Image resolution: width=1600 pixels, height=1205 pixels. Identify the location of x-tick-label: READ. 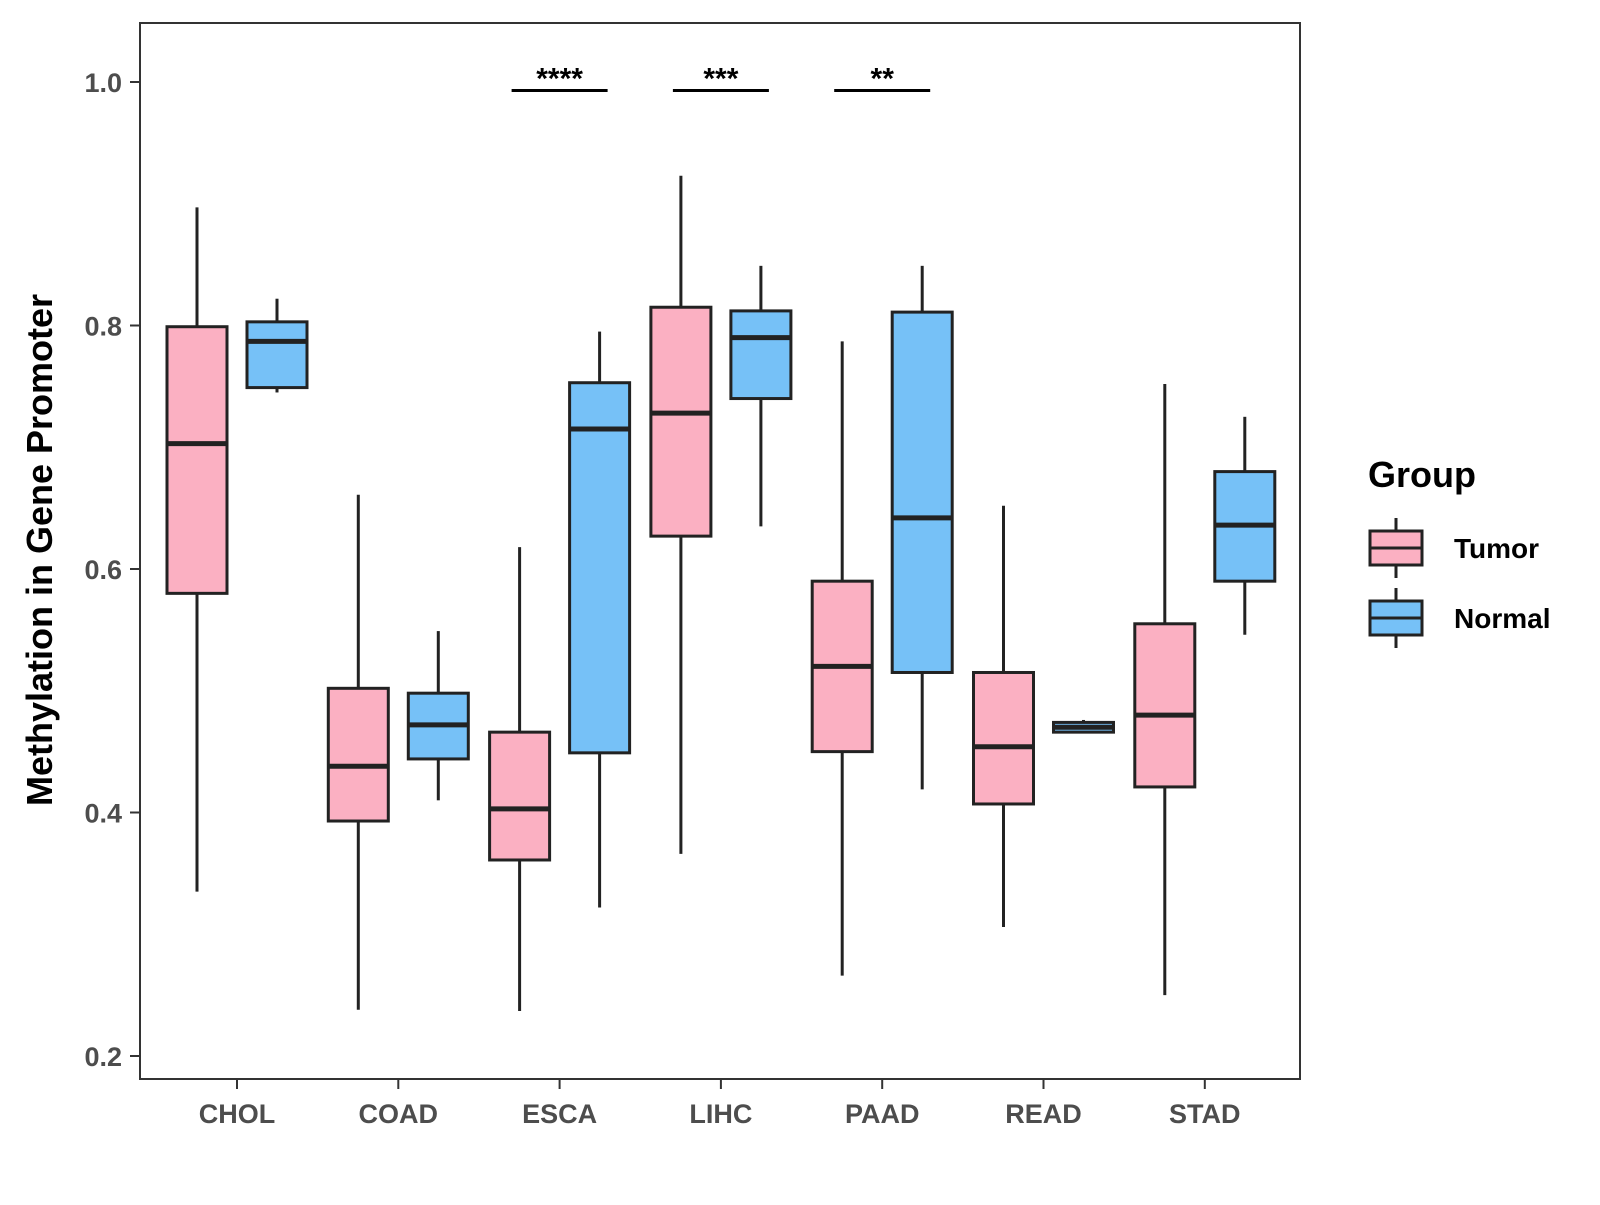
(1043, 1114).